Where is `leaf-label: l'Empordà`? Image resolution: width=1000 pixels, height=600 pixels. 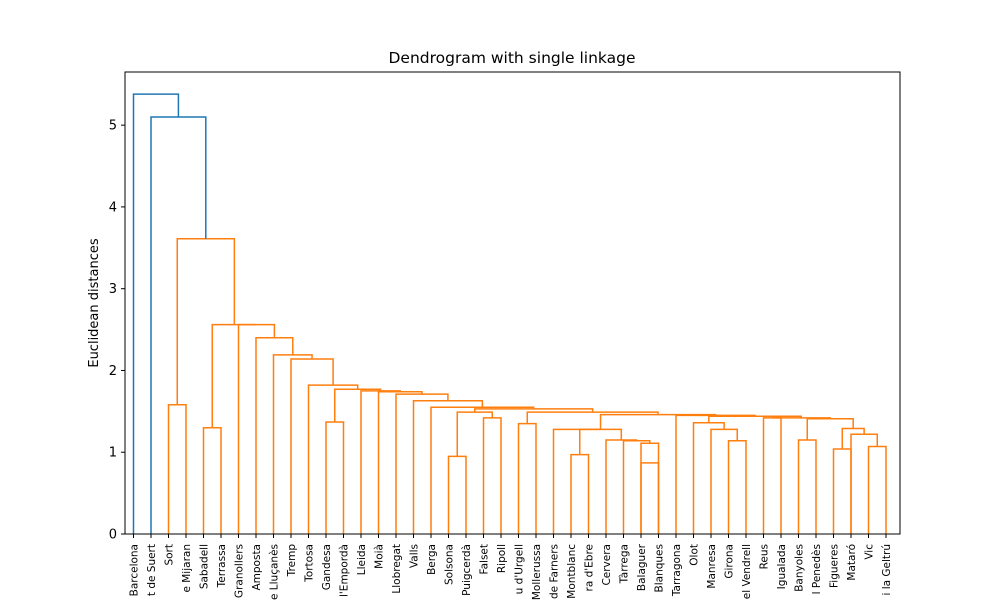 leaf-label: l'Empordà is located at coordinates (345, 570).